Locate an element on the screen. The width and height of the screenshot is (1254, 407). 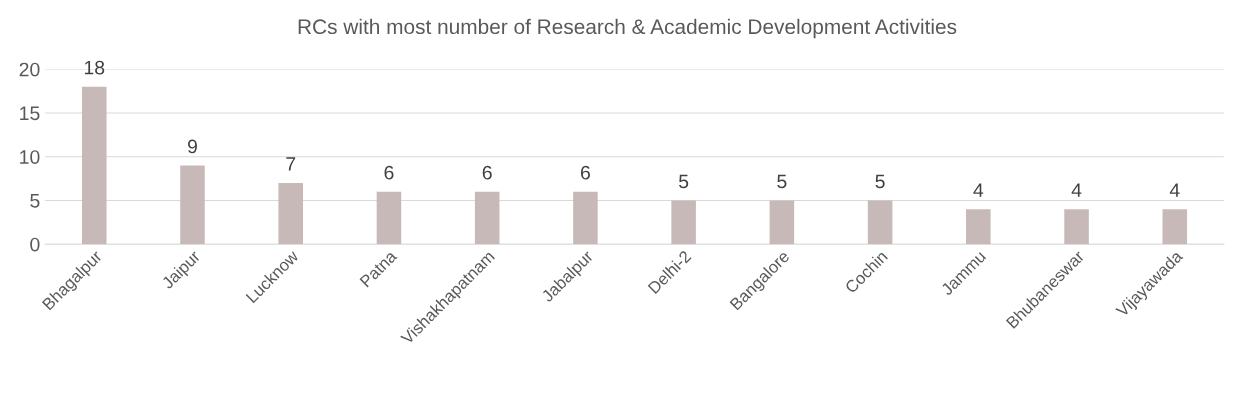
data-label: 7 is located at coordinates (291, 164).